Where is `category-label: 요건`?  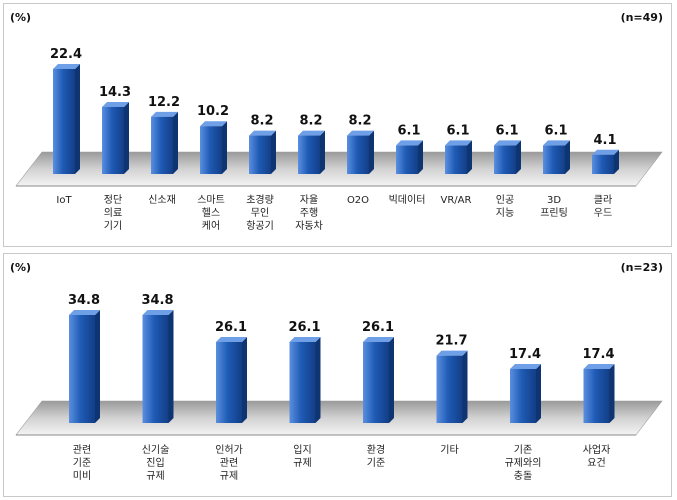 category-label: 요건 is located at coordinates (596, 463).